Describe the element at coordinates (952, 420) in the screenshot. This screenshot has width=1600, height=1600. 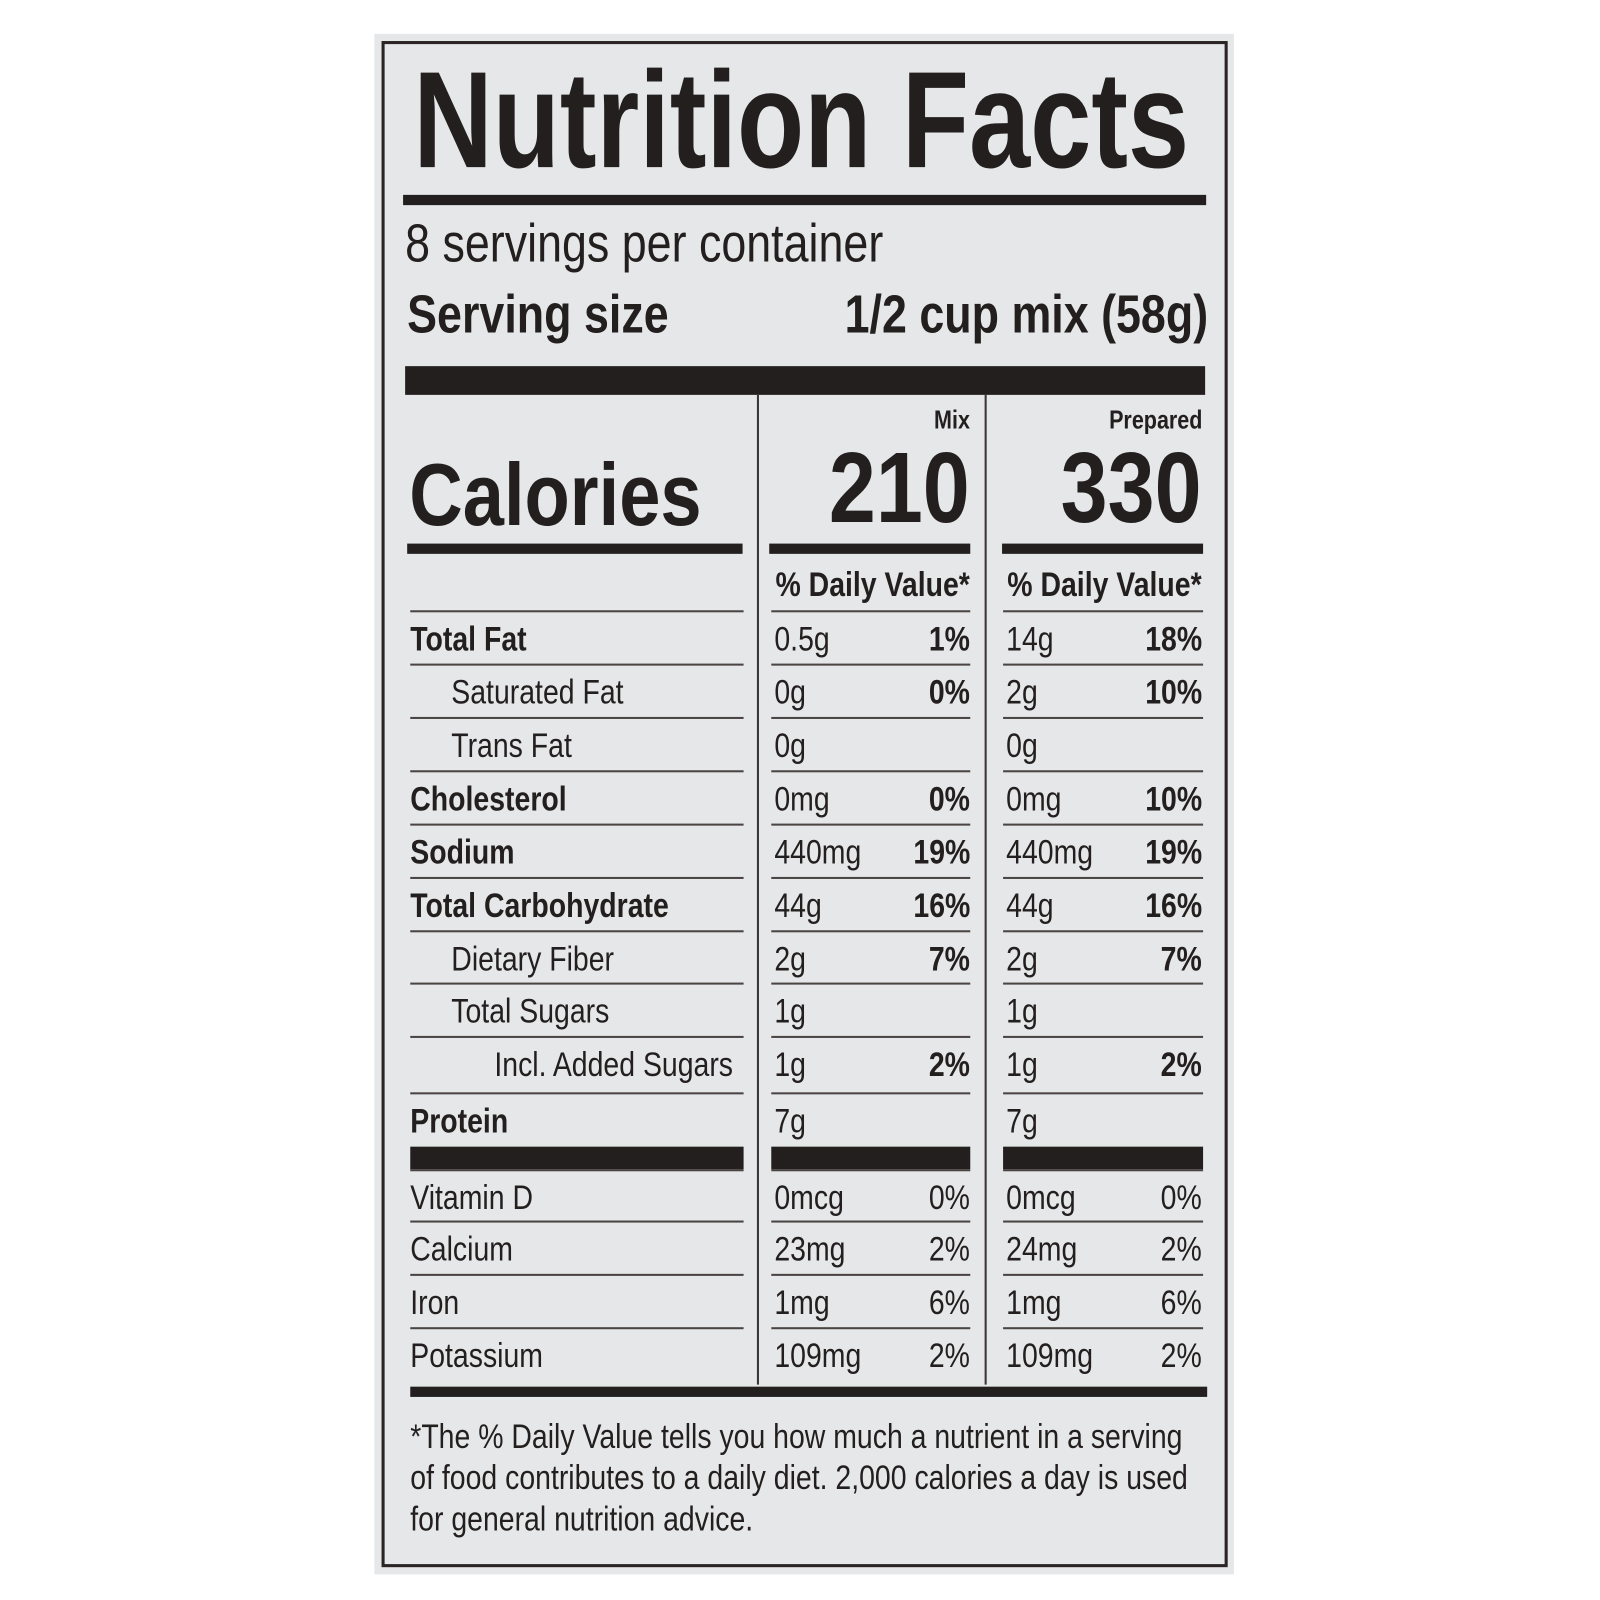
I see `mix-header-text: Mix` at that location.